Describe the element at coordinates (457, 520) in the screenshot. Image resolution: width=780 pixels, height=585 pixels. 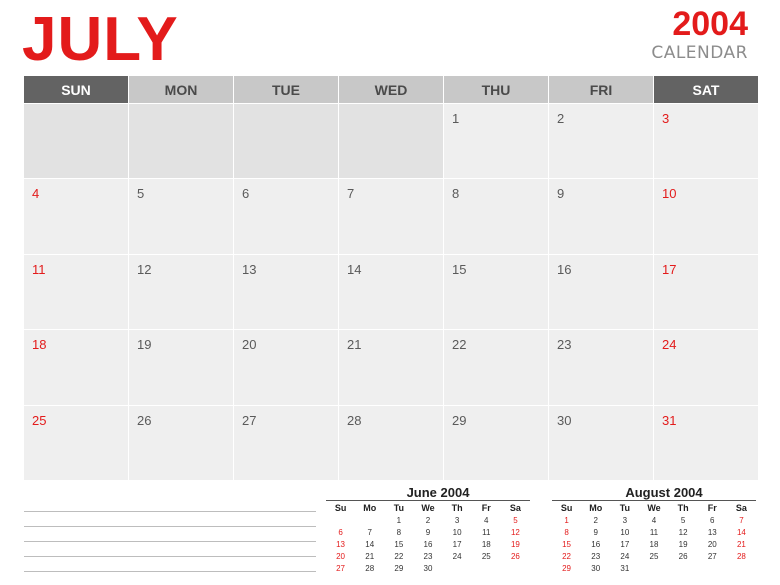
I see `mini-day: 3` at that location.